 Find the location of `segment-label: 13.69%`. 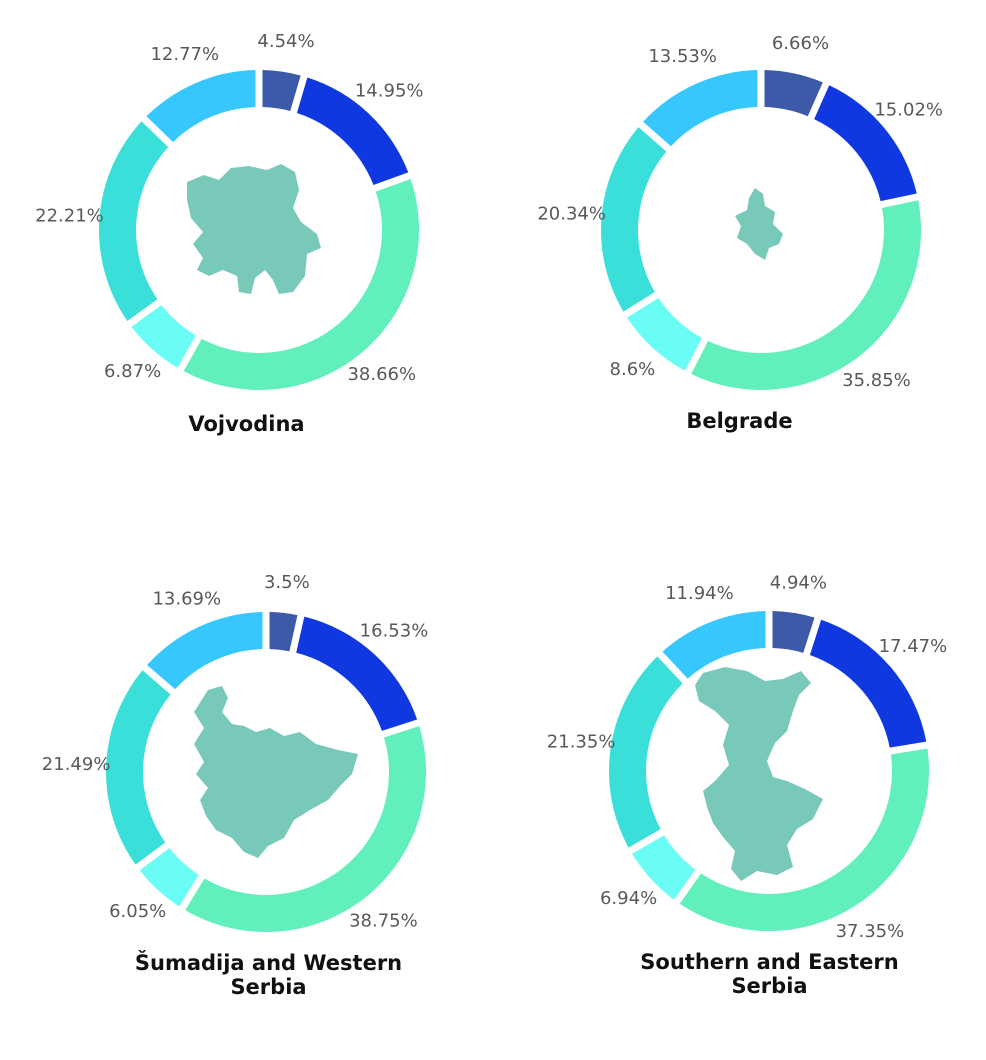

segment-label: 13.69% is located at coordinates (186, 598).